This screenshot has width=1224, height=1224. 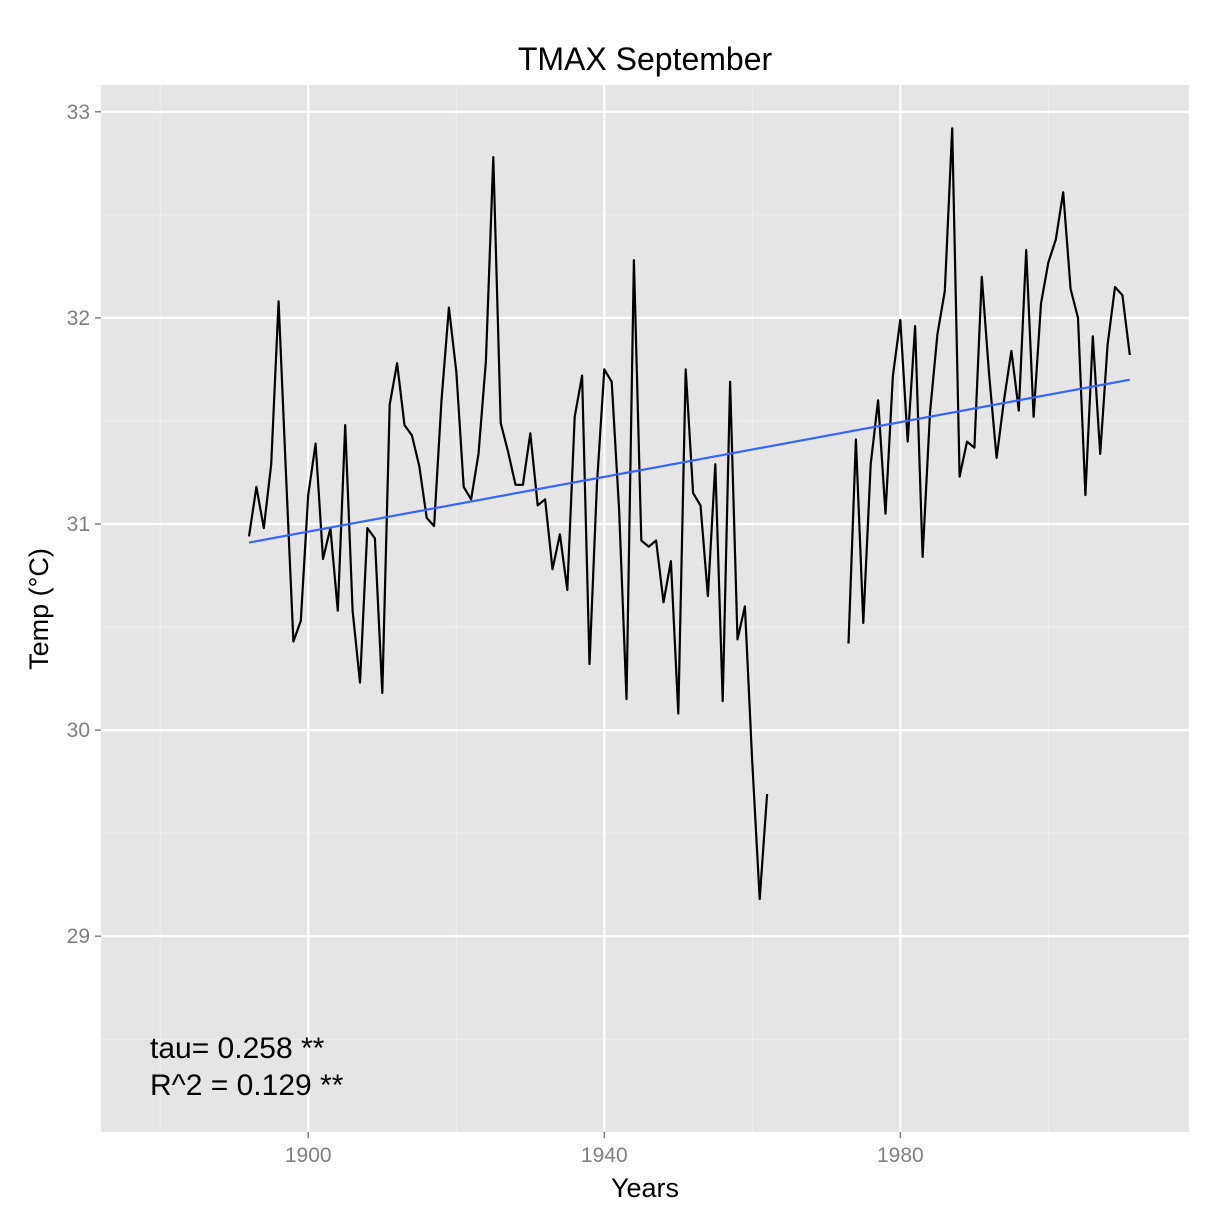 I want to click on x-axis-ticks: 1900 1940 1980, so click(x=604, y=1149).